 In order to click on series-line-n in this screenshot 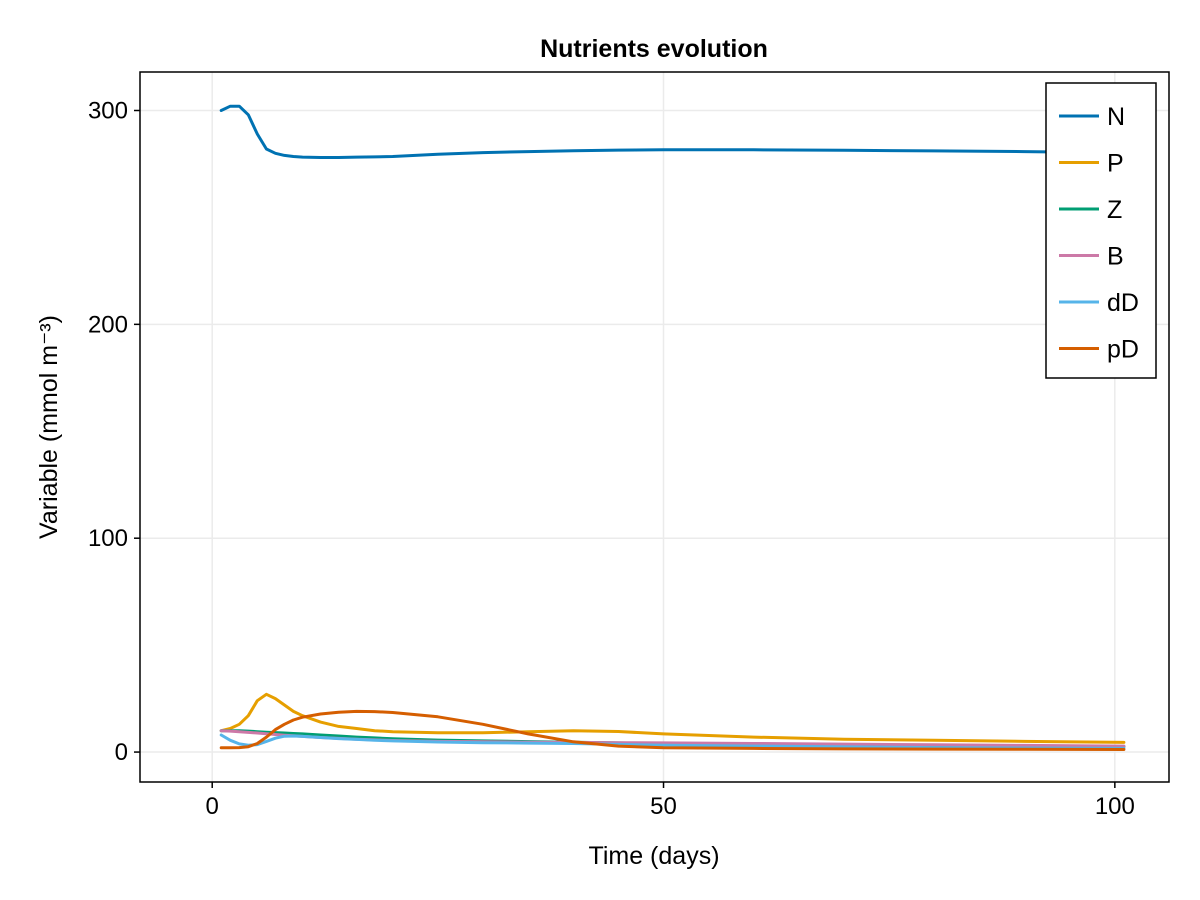, I will do `click(672, 131)`.